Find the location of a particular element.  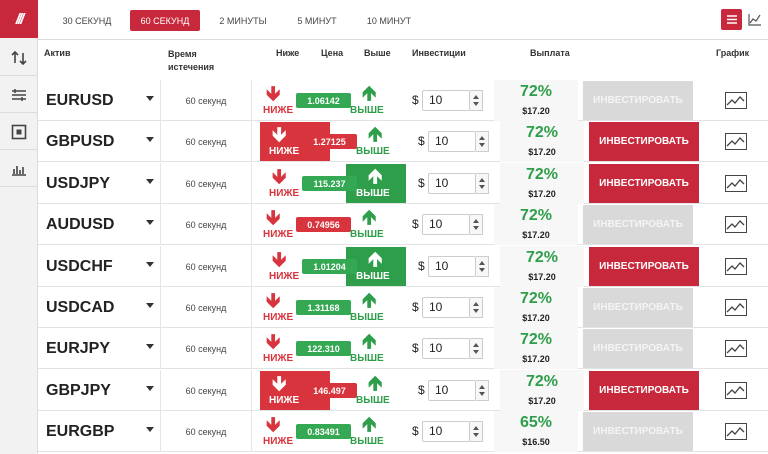

header-price: Цена is located at coordinates (332, 53).